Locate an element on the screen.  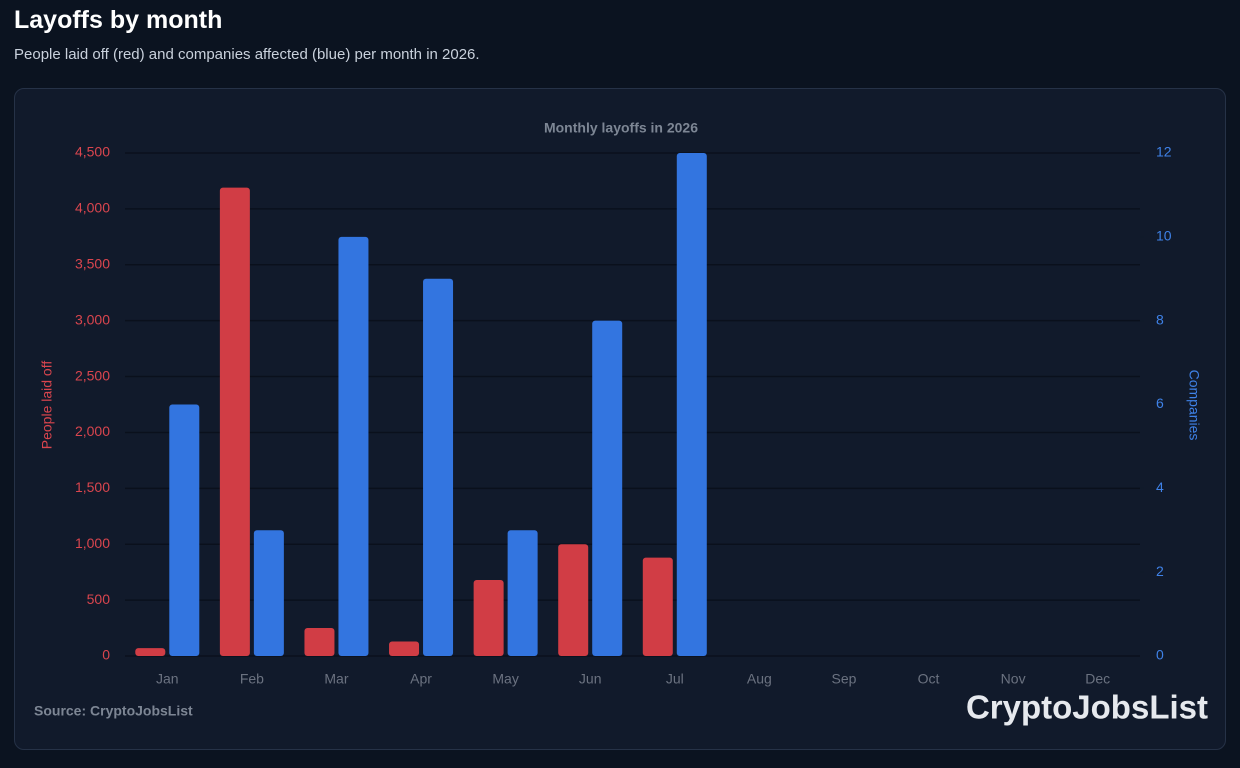
y2-axis-label: Companies is located at coordinates (1194, 405).